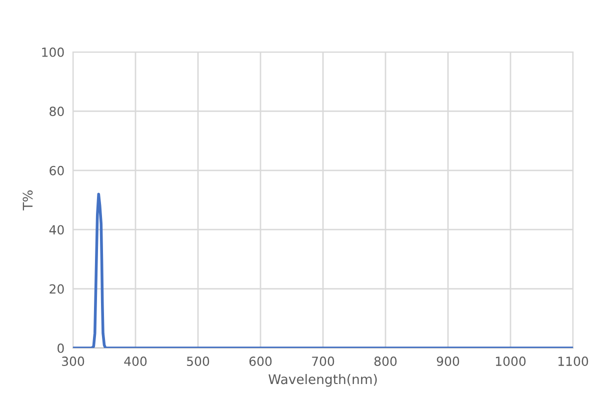  What do you see at coordinates (57, 111) in the screenshot?
I see `y-tick-label: 80` at bounding box center [57, 111].